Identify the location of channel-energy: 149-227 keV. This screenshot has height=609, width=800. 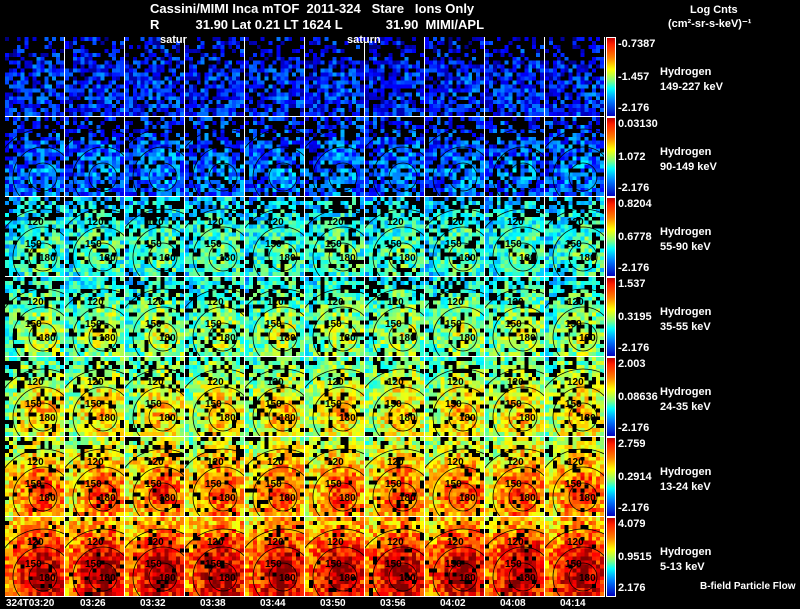
(691, 87).